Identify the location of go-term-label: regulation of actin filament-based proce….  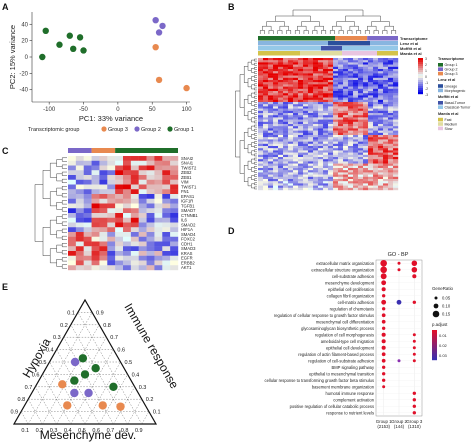
(336, 354).